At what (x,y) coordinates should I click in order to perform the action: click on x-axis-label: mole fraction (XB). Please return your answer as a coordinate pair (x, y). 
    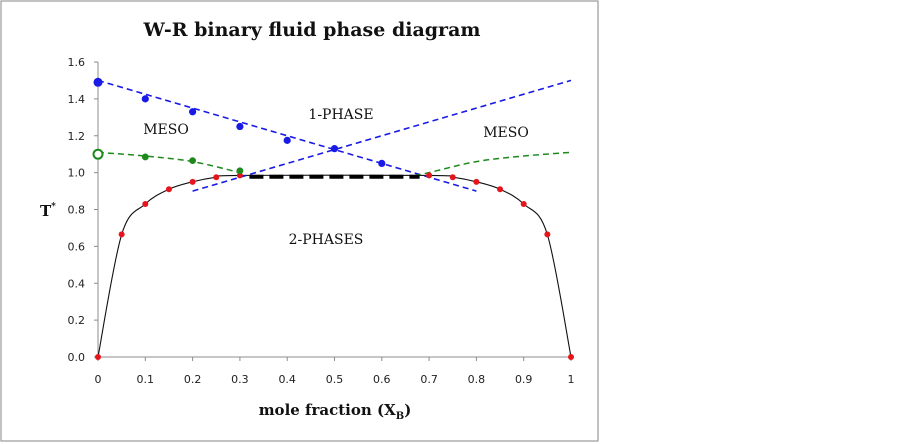
    Looking at the image, I should click on (335, 411).